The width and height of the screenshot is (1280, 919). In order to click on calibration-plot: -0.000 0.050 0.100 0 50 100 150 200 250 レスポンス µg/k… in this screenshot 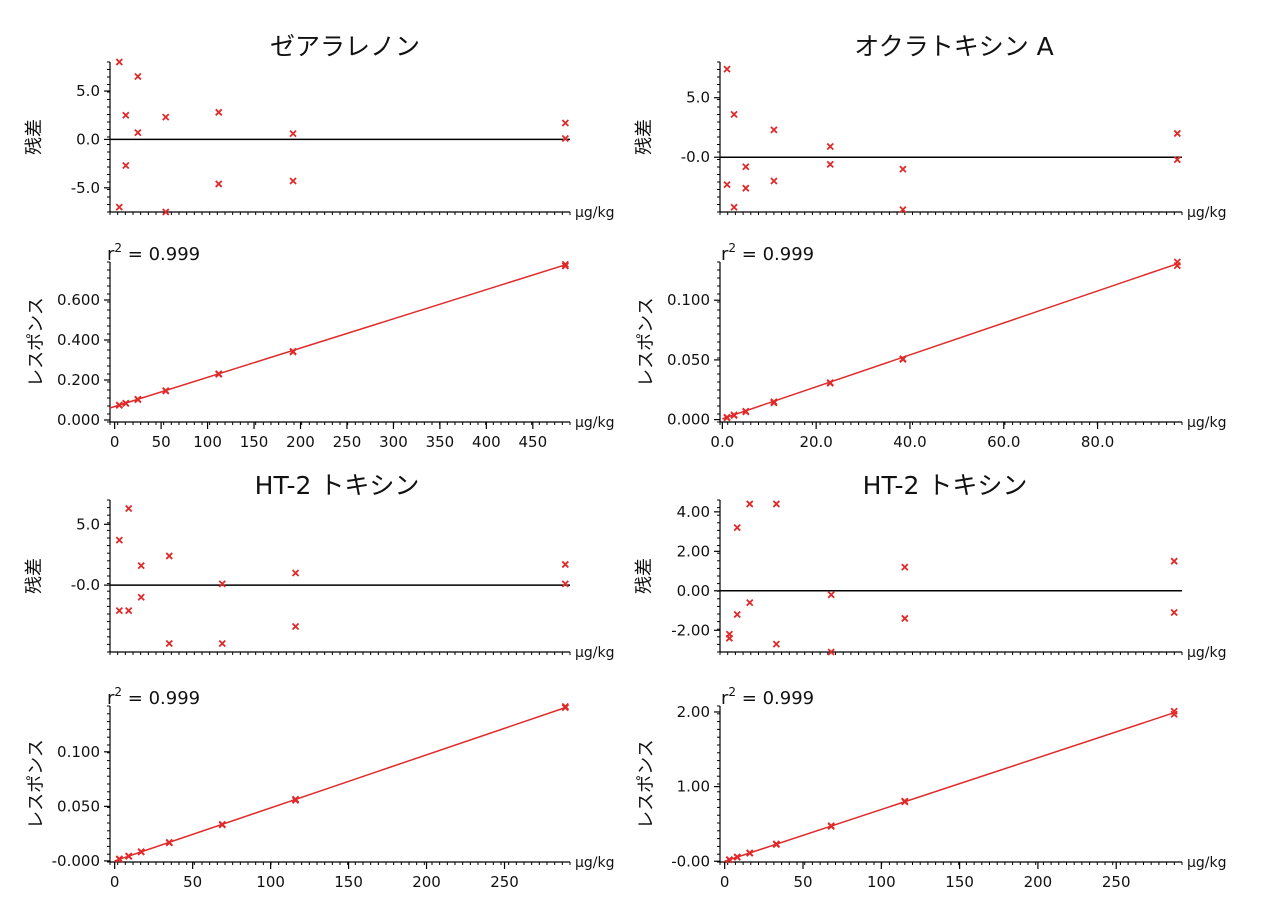, I will do `click(320, 788)`.